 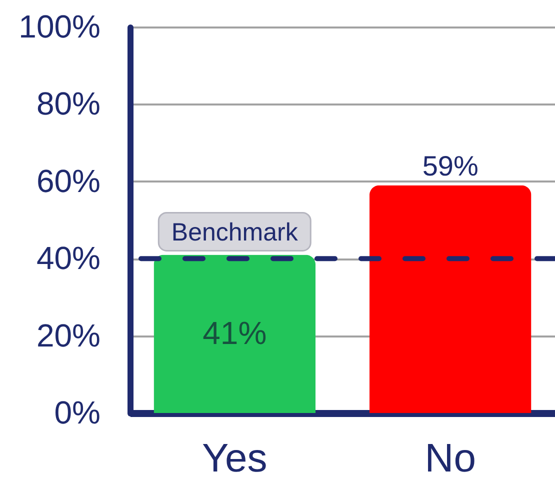 I want to click on y-tick-label: 80%, so click(x=68, y=104).